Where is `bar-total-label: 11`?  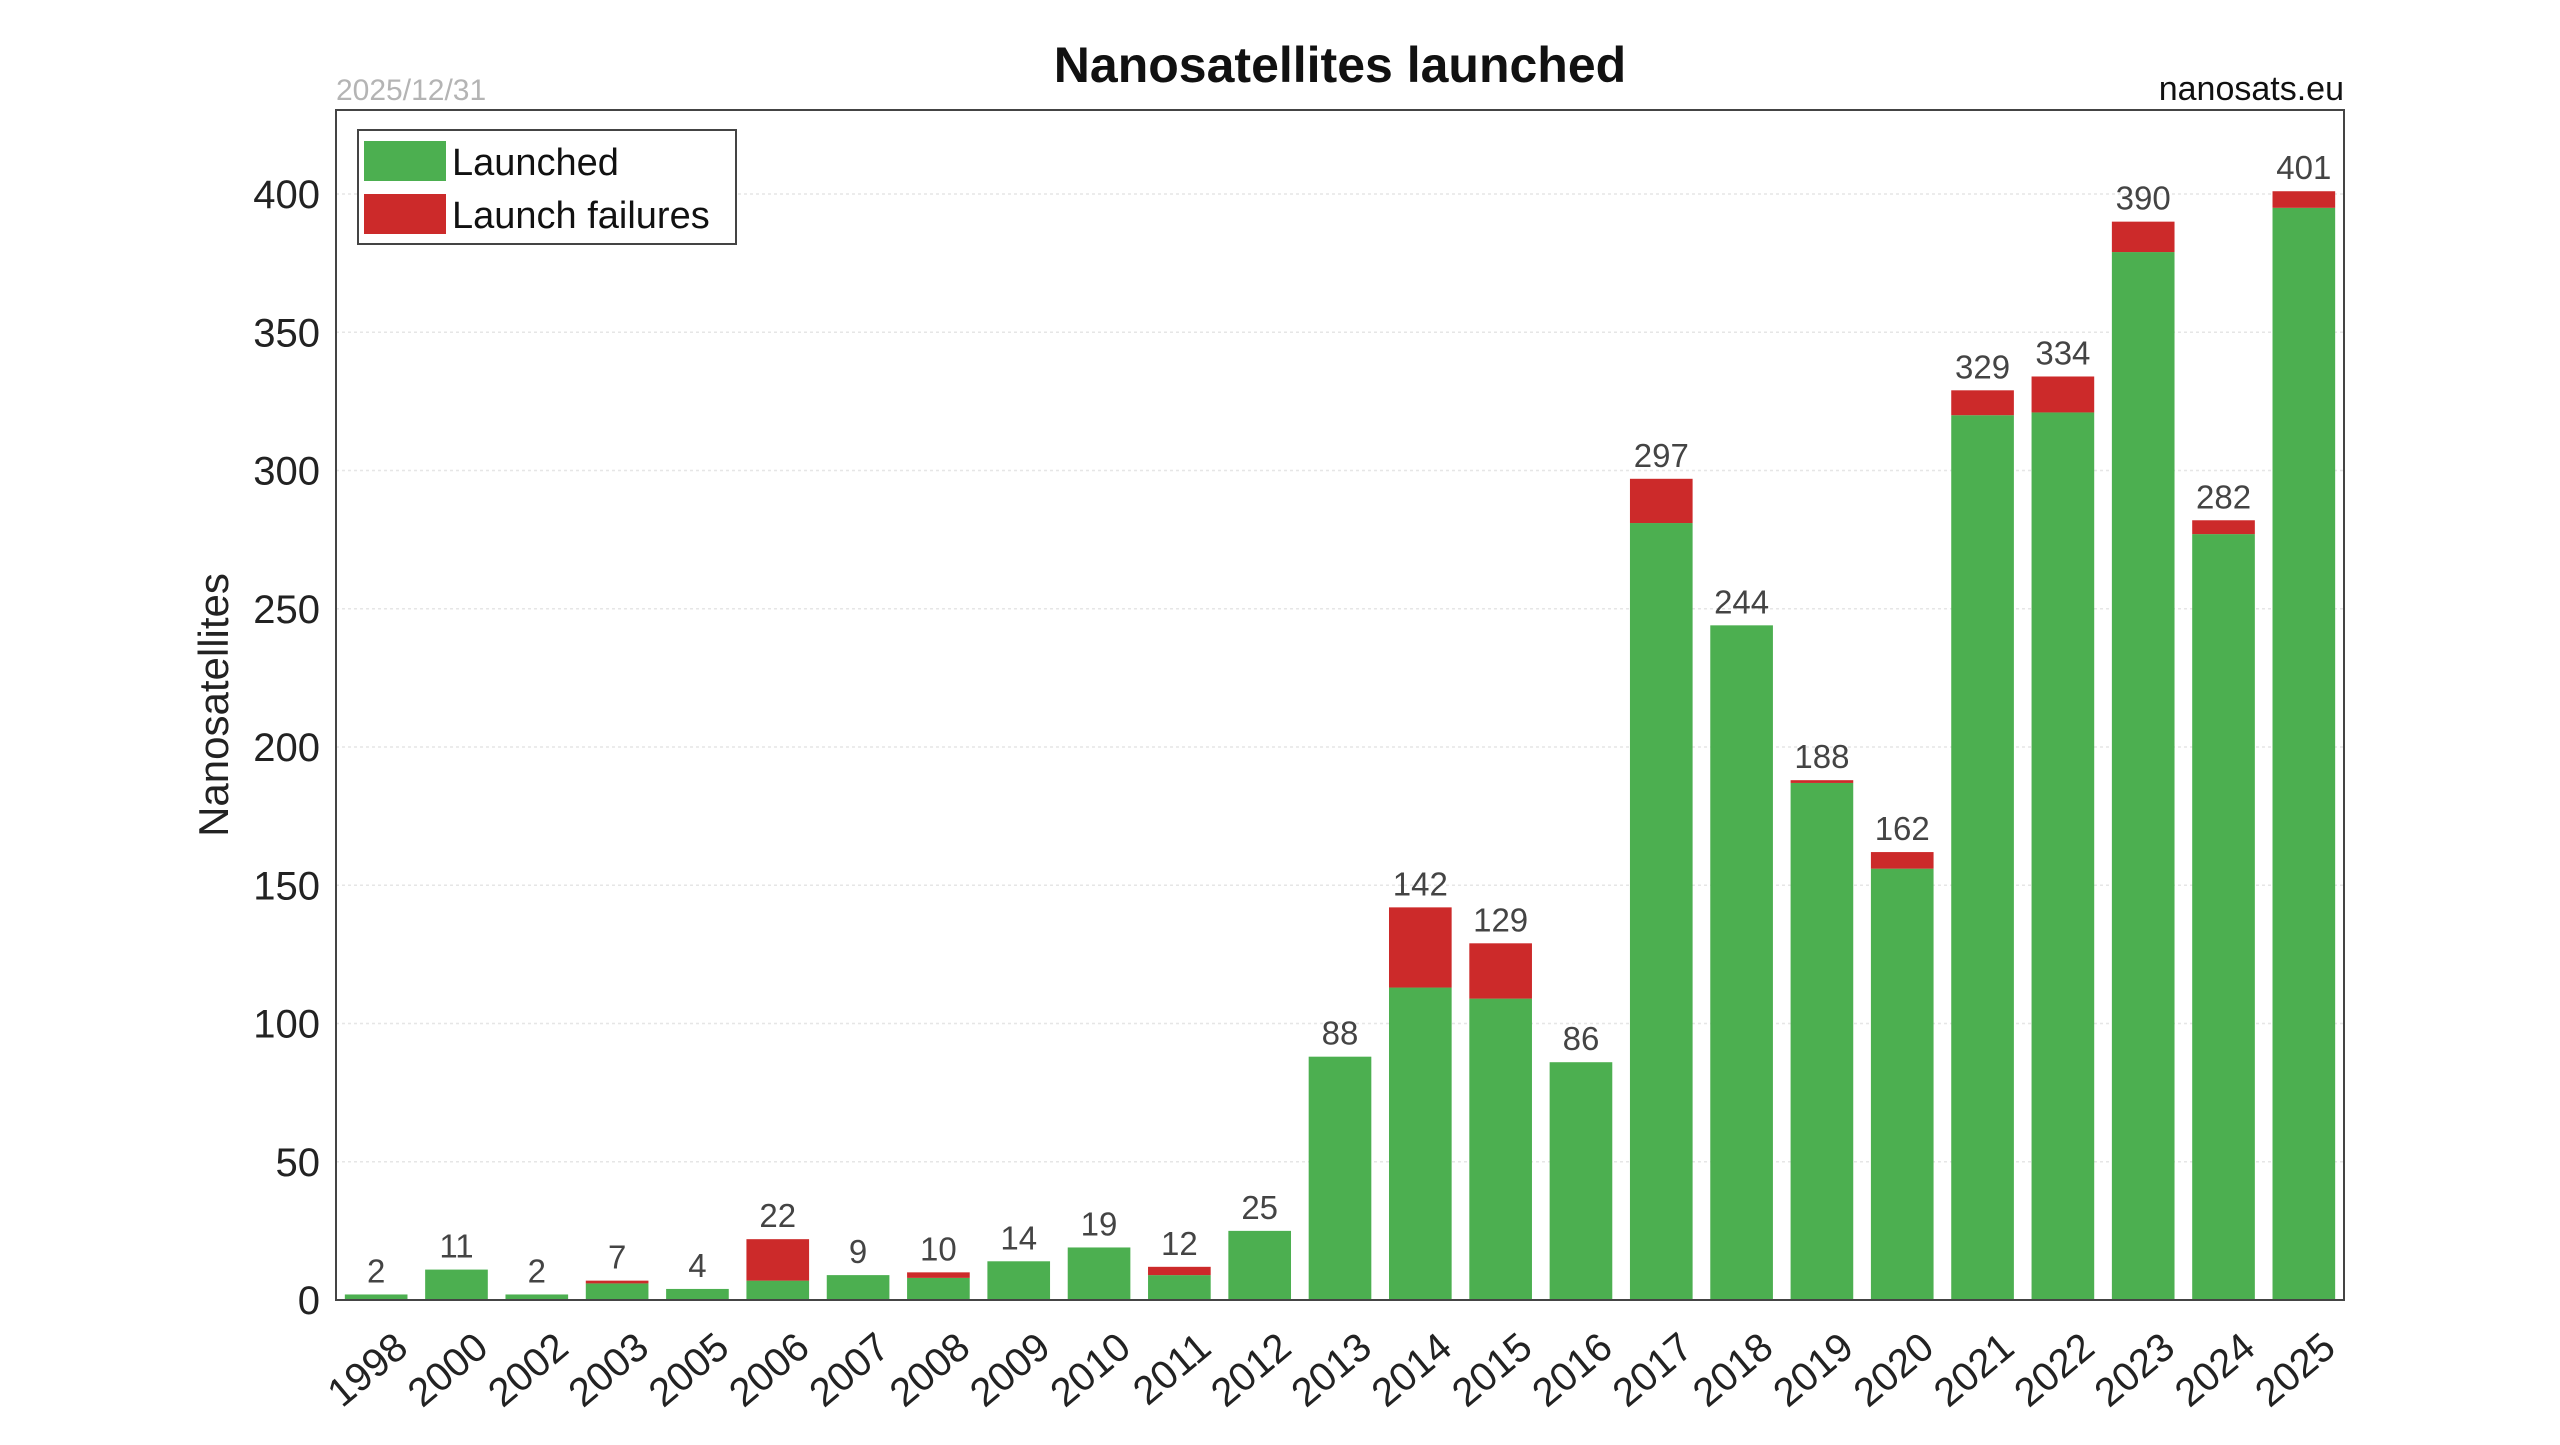 bar-total-label: 11 is located at coordinates (456, 1246).